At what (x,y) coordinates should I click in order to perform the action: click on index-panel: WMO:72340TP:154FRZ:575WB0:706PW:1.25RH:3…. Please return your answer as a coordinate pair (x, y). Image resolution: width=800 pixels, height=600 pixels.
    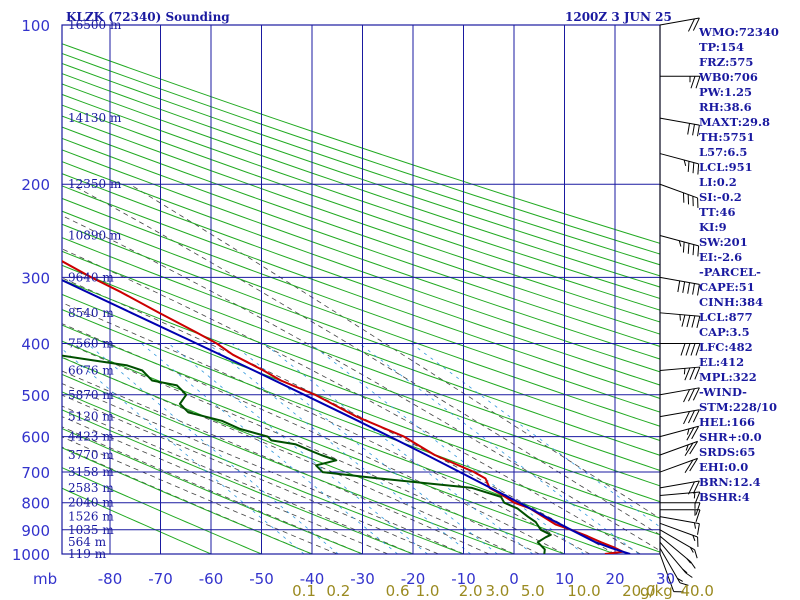
    Looking at the image, I should click on (738, 264).